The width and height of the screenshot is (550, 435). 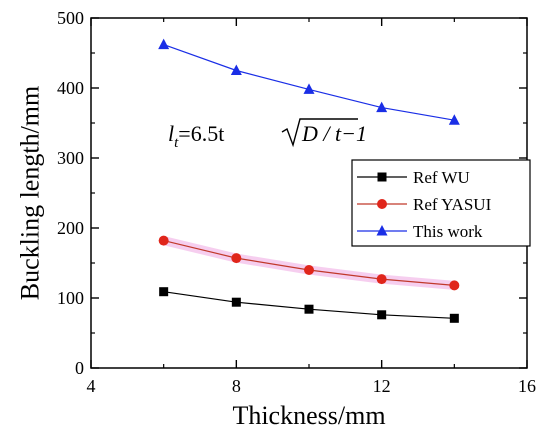 I want to click on legend-label: Ref WU, so click(x=441, y=177).